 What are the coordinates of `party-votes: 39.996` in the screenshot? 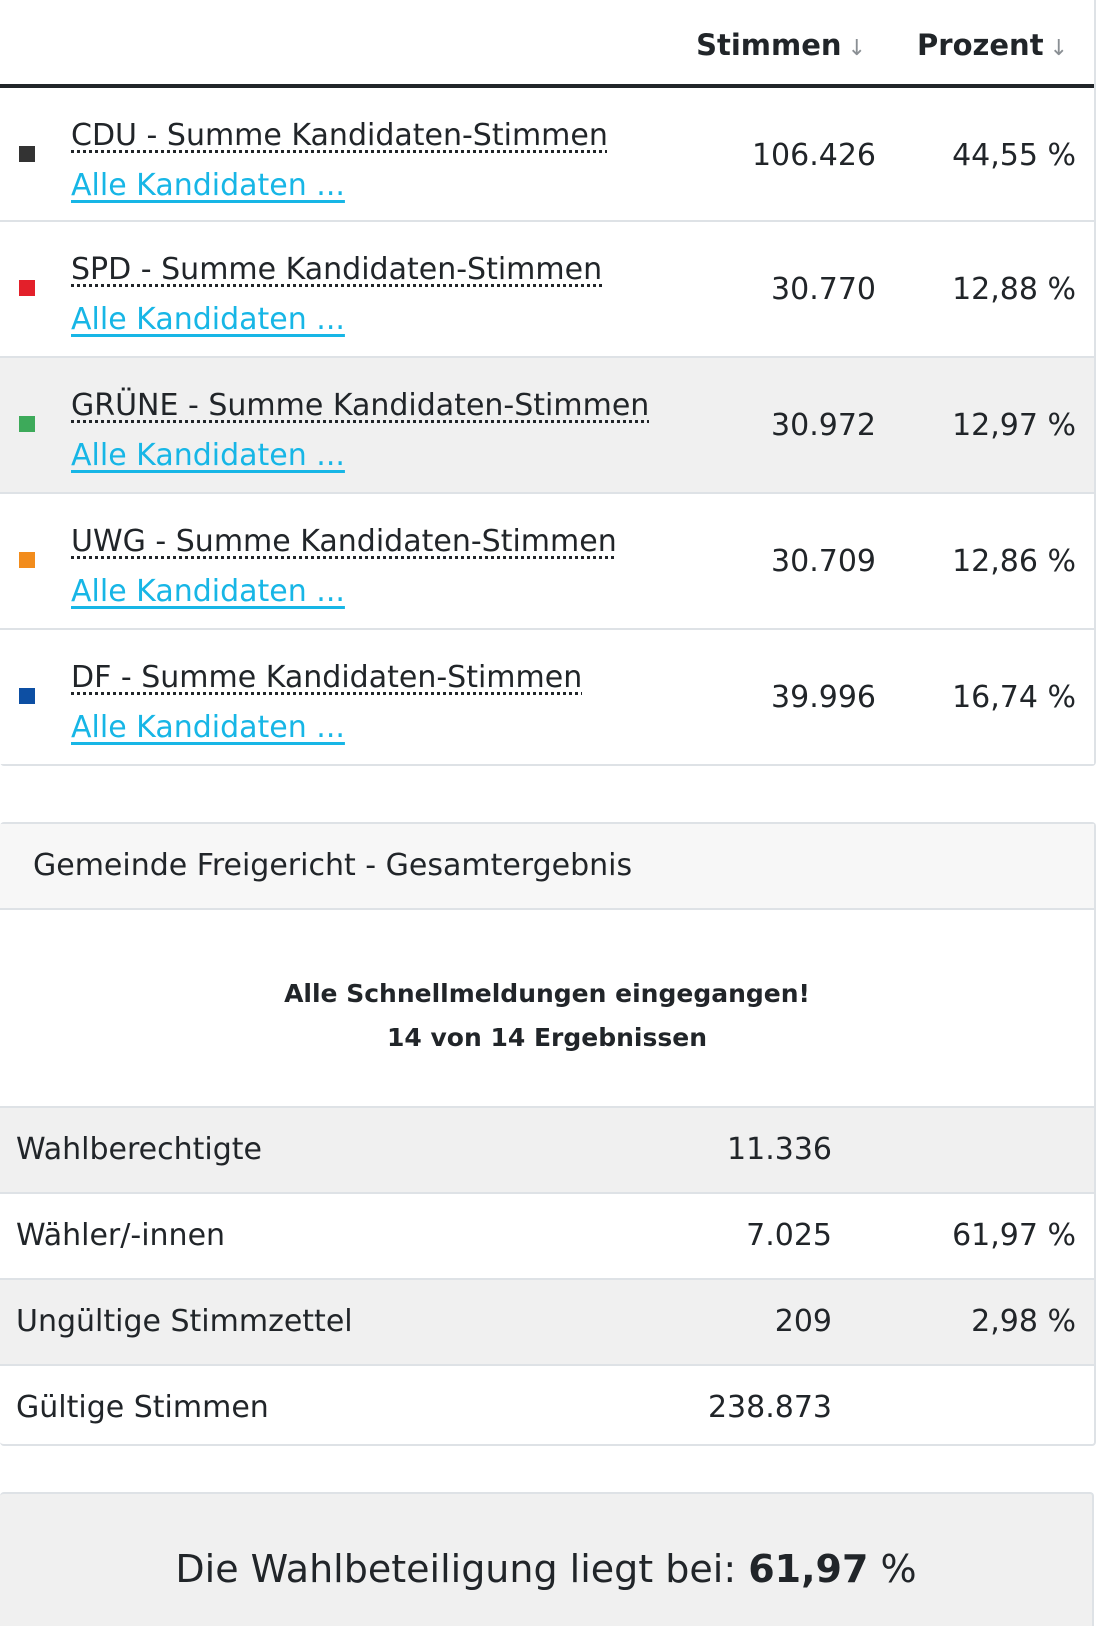 It's located at (823, 697).